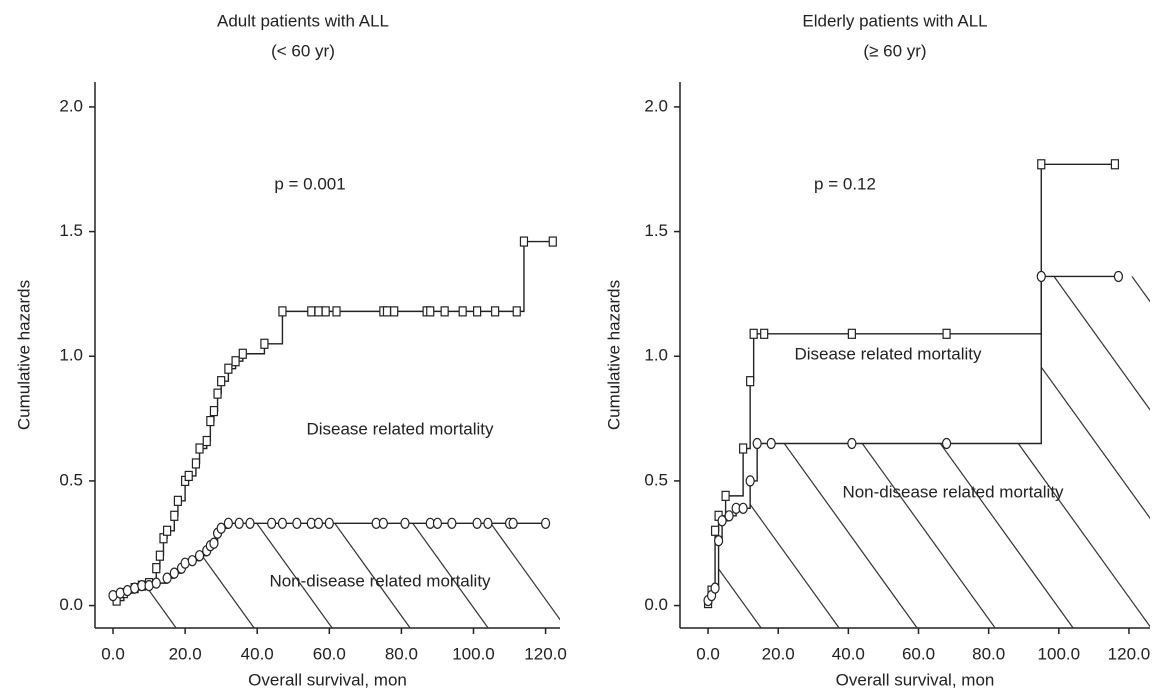 The height and width of the screenshot is (691, 1161). What do you see at coordinates (327, 679) in the screenshot?
I see `x-axis-label: Overall survival, mon` at bounding box center [327, 679].